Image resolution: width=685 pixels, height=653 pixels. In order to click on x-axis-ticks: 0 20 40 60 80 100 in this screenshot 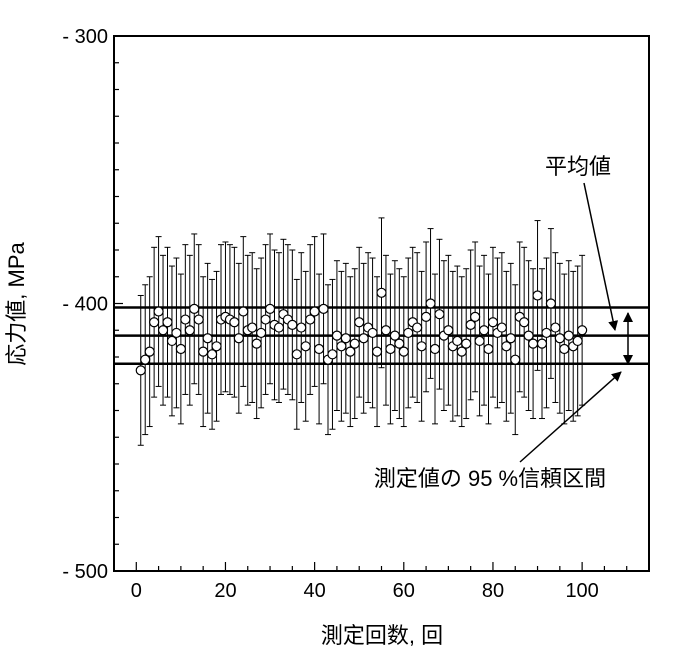, I will do `click(379, 582)`.